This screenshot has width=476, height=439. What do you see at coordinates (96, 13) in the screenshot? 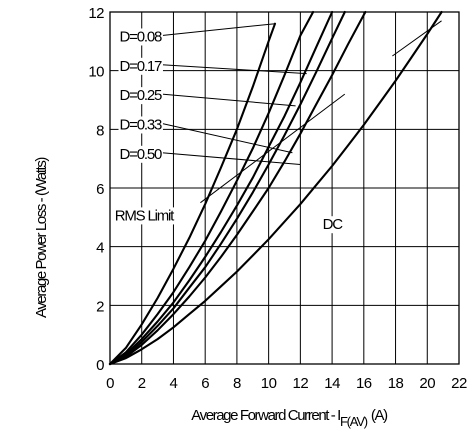
I see `y-tick-label: 12` at bounding box center [96, 13].